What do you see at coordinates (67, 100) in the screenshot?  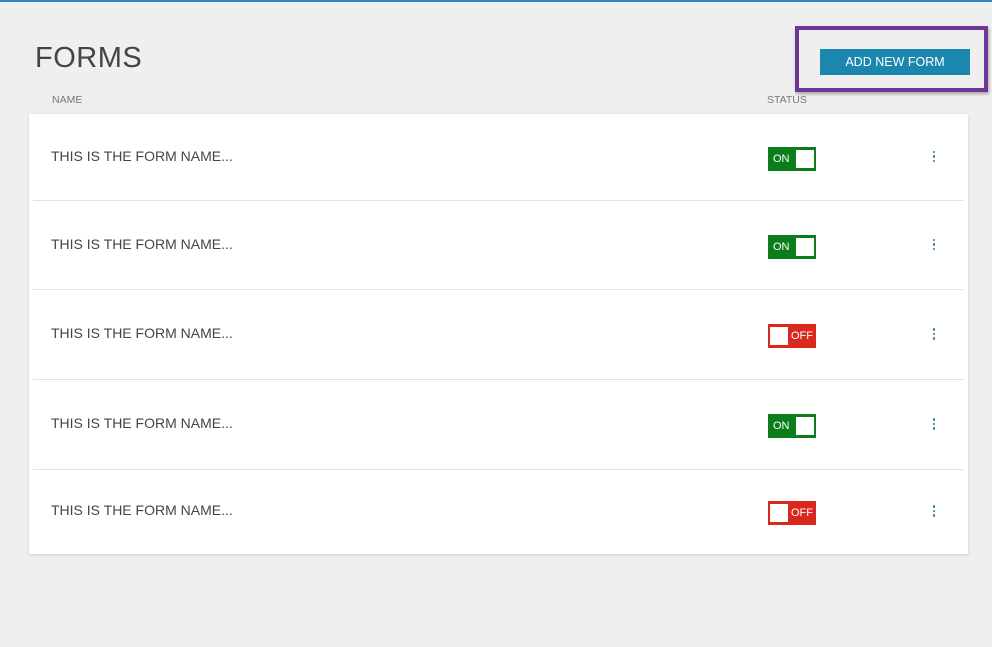 I see `column-header-name: NAME` at bounding box center [67, 100].